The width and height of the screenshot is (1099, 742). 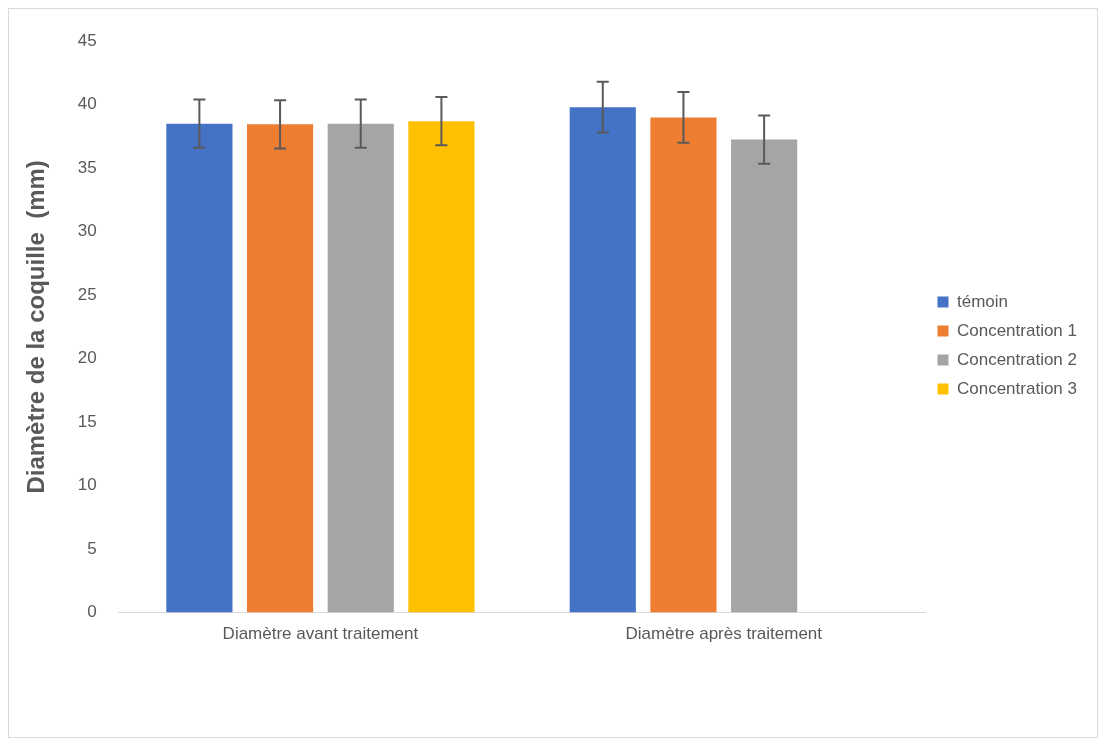 I want to click on y-tick-label: 30, so click(x=87, y=231).